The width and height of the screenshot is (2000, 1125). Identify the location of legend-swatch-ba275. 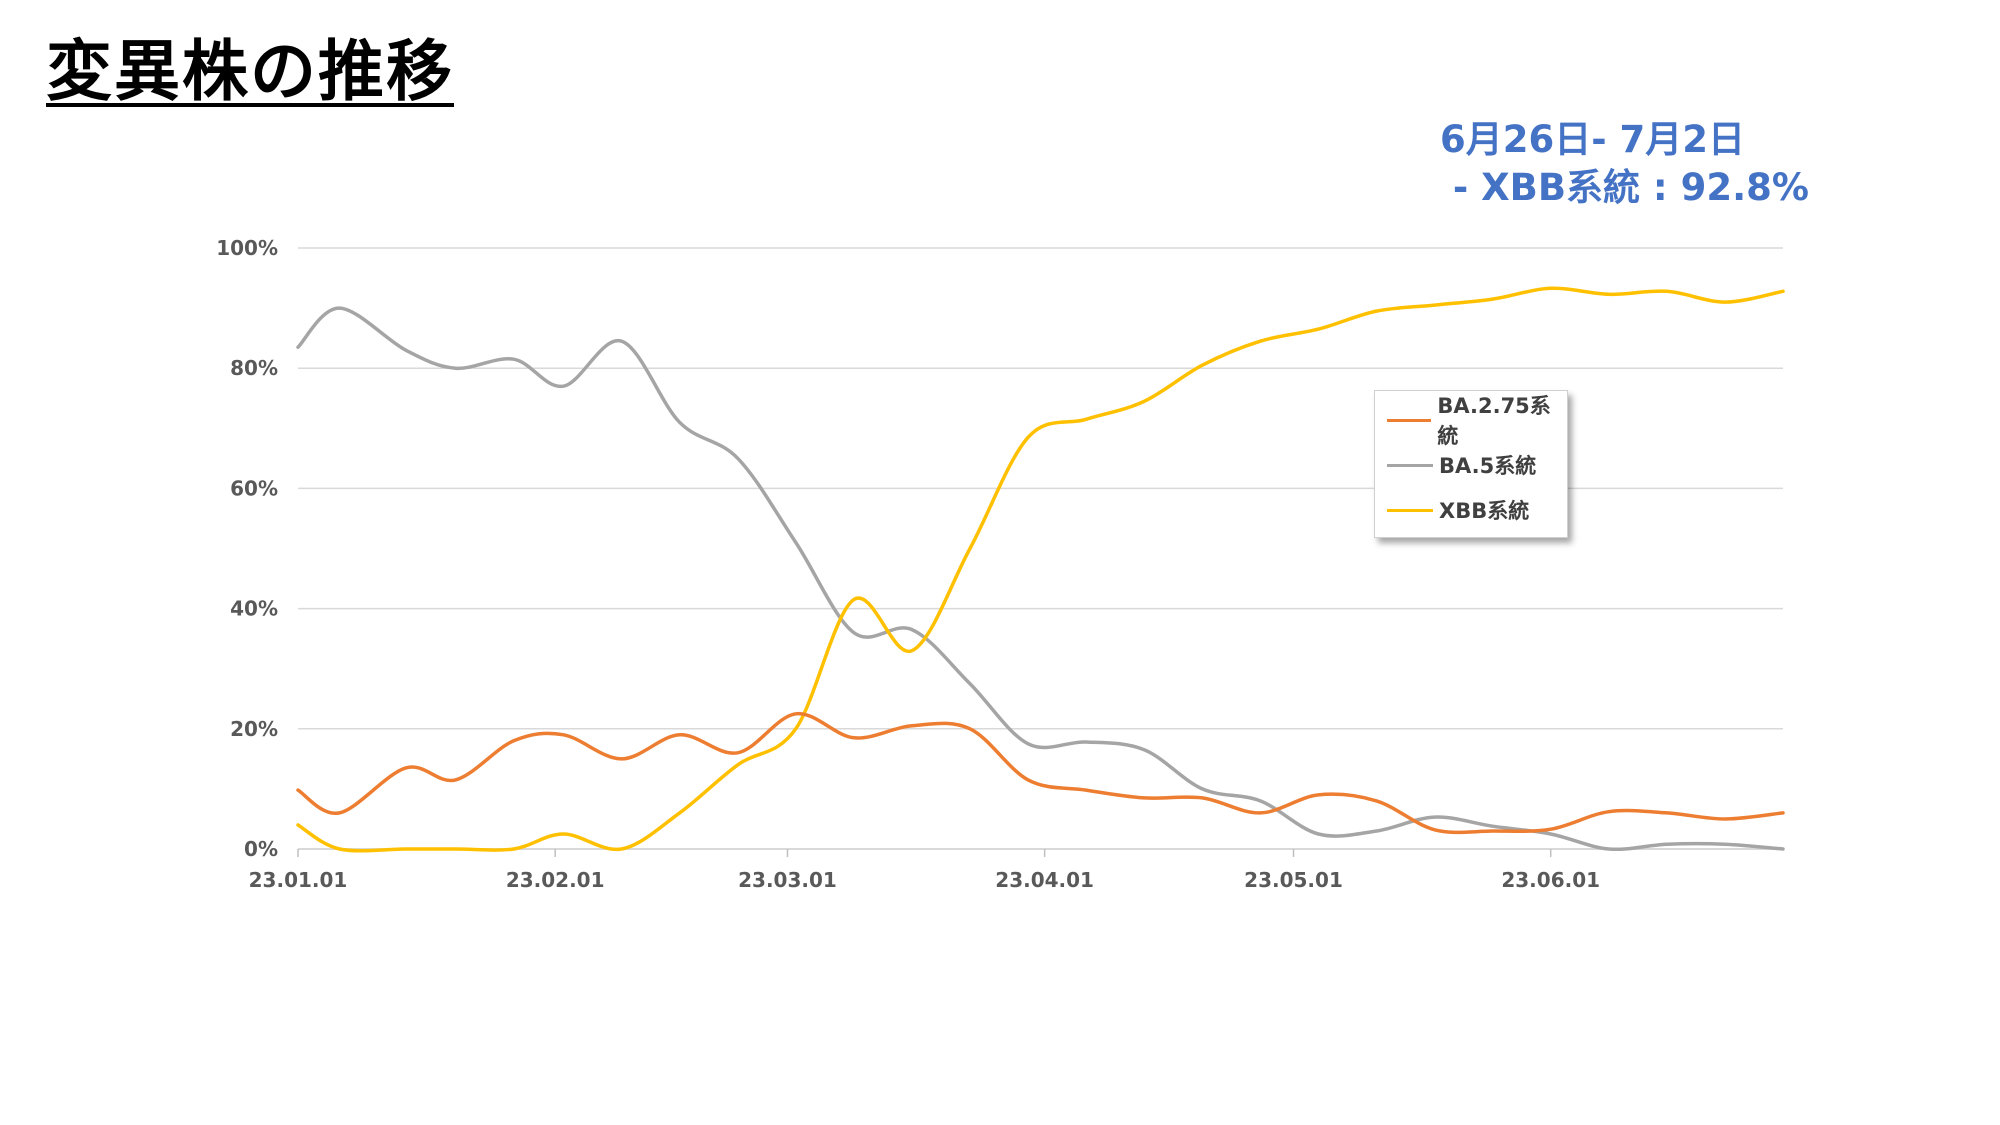
(1409, 420).